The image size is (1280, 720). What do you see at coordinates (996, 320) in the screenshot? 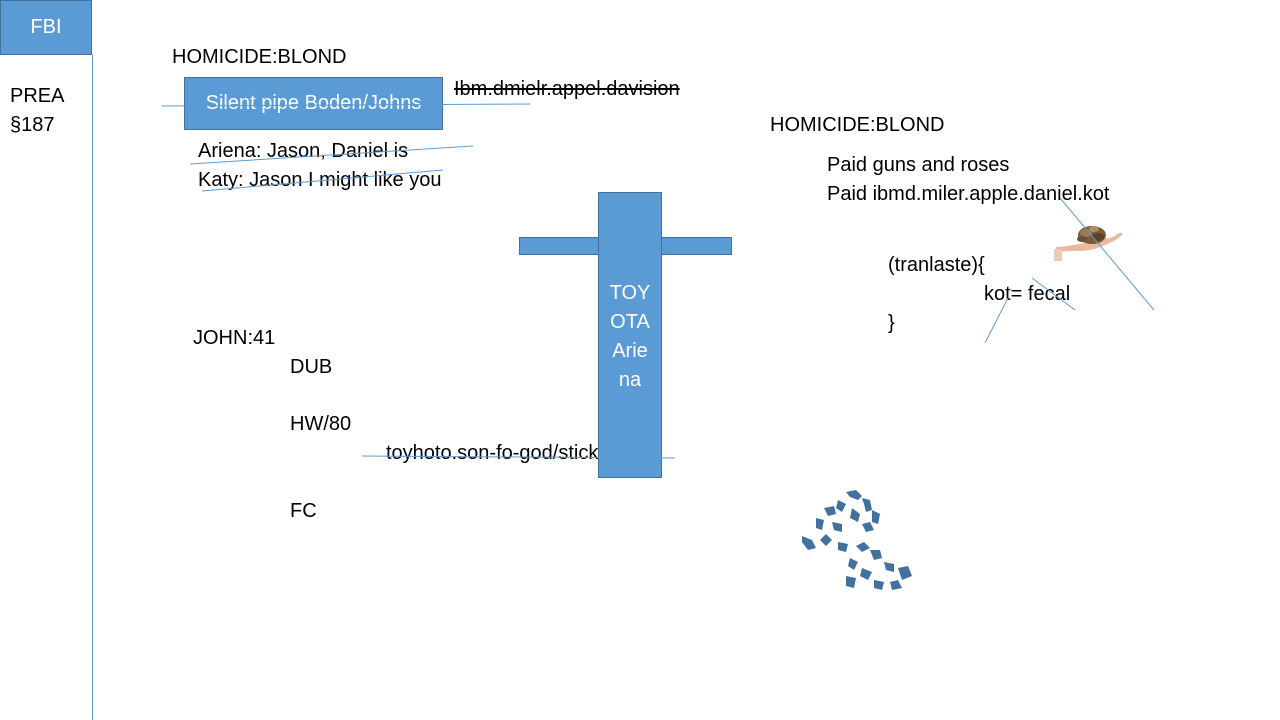
I see `strike-line-code-left` at bounding box center [996, 320].